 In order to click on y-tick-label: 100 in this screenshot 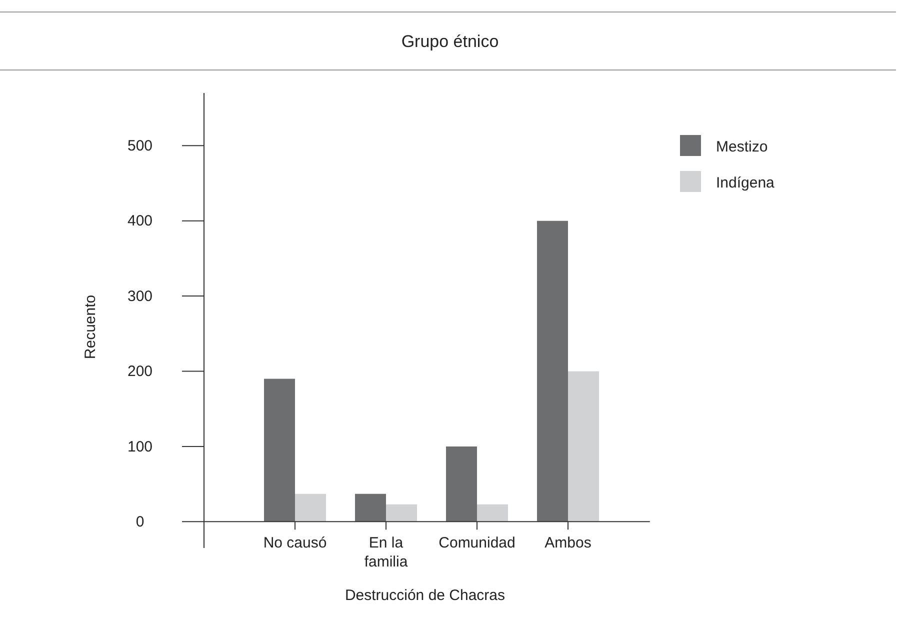, I will do `click(140, 447)`.